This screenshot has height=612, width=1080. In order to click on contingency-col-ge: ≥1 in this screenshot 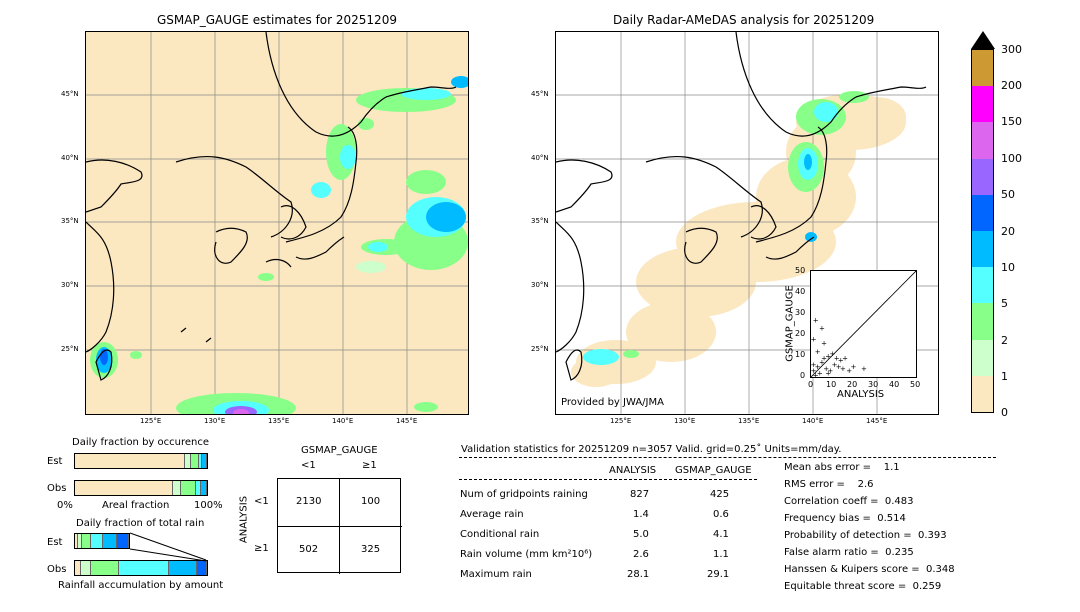, I will do `click(369, 465)`.